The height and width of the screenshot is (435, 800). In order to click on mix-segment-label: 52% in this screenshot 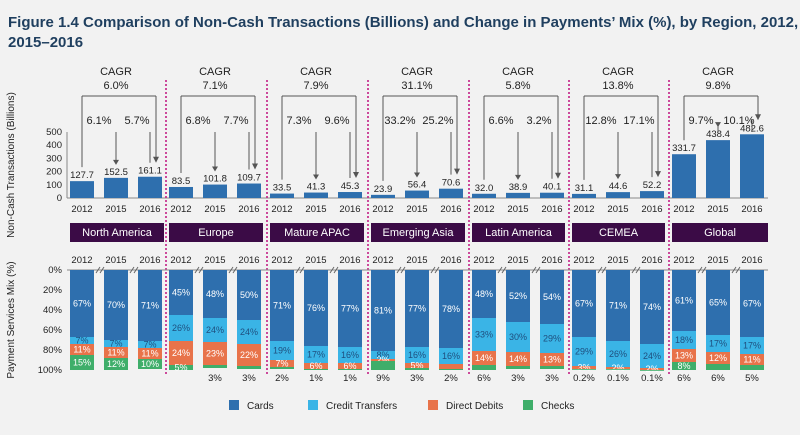, I will do `click(518, 296)`.